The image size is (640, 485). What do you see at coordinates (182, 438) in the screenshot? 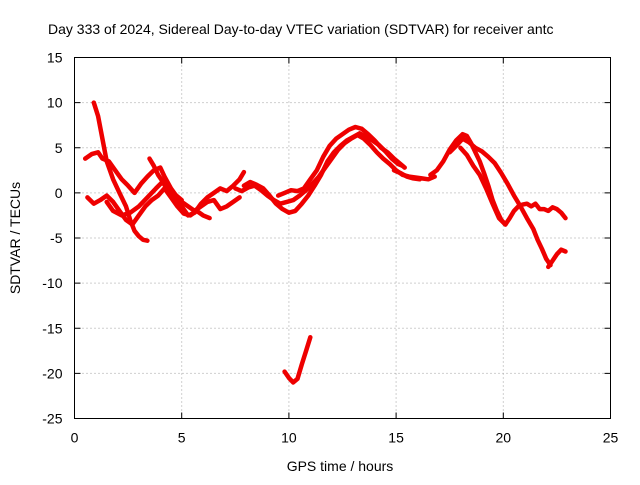
I see `x-tick-label: 5` at bounding box center [182, 438].